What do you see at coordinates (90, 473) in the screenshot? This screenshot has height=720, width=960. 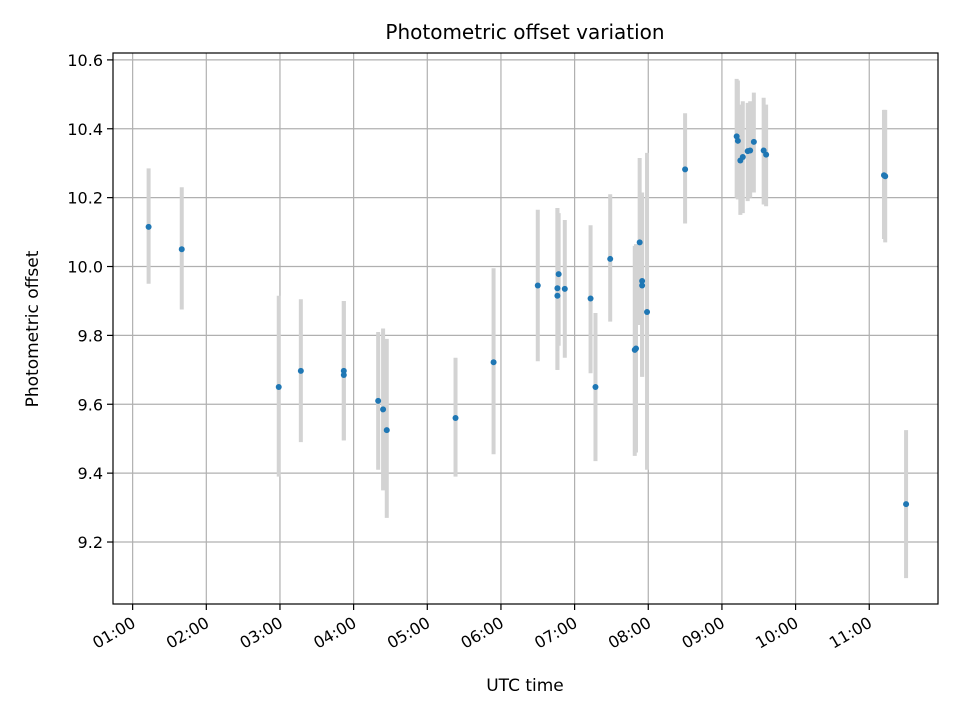 I see `y-tick-label: 9.4` at bounding box center [90, 473].